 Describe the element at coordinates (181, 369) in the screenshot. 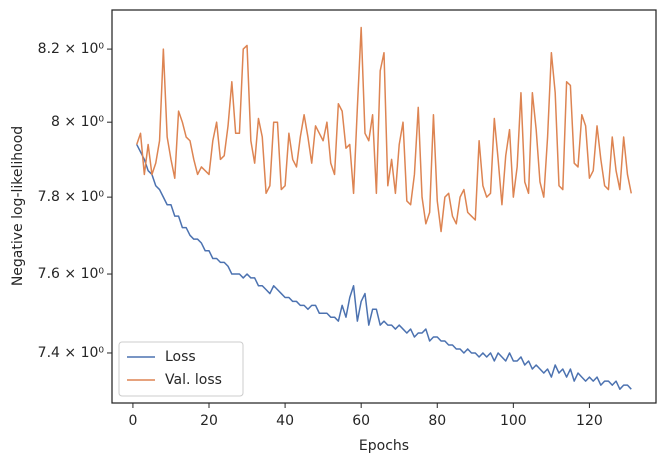

I see `legend-box` at that location.